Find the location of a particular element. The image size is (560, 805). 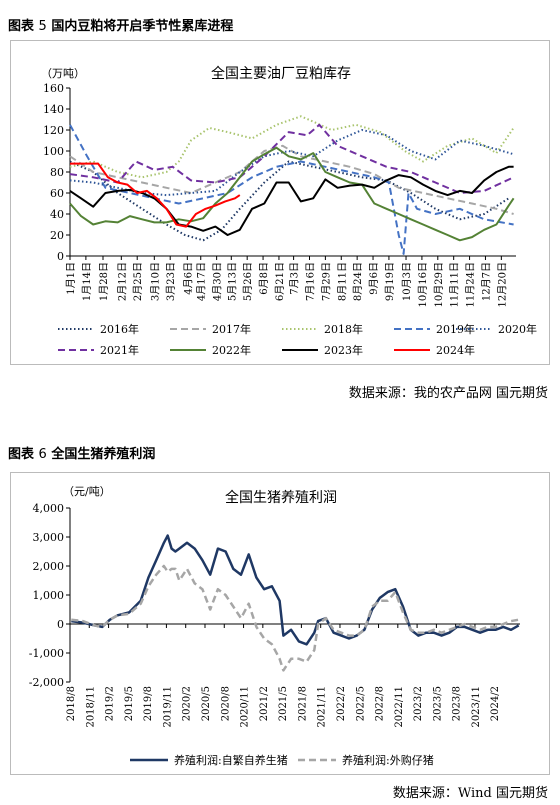

figure6-label: 图表 is located at coordinates (21, 454).